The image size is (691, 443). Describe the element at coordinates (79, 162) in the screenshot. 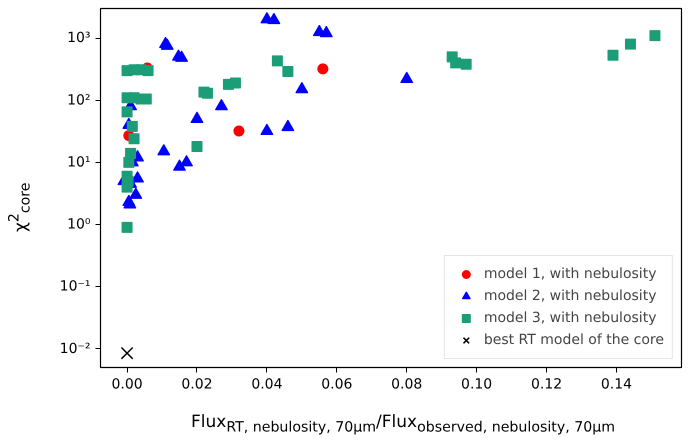

I see `y-tick-label: 10¹` at that location.